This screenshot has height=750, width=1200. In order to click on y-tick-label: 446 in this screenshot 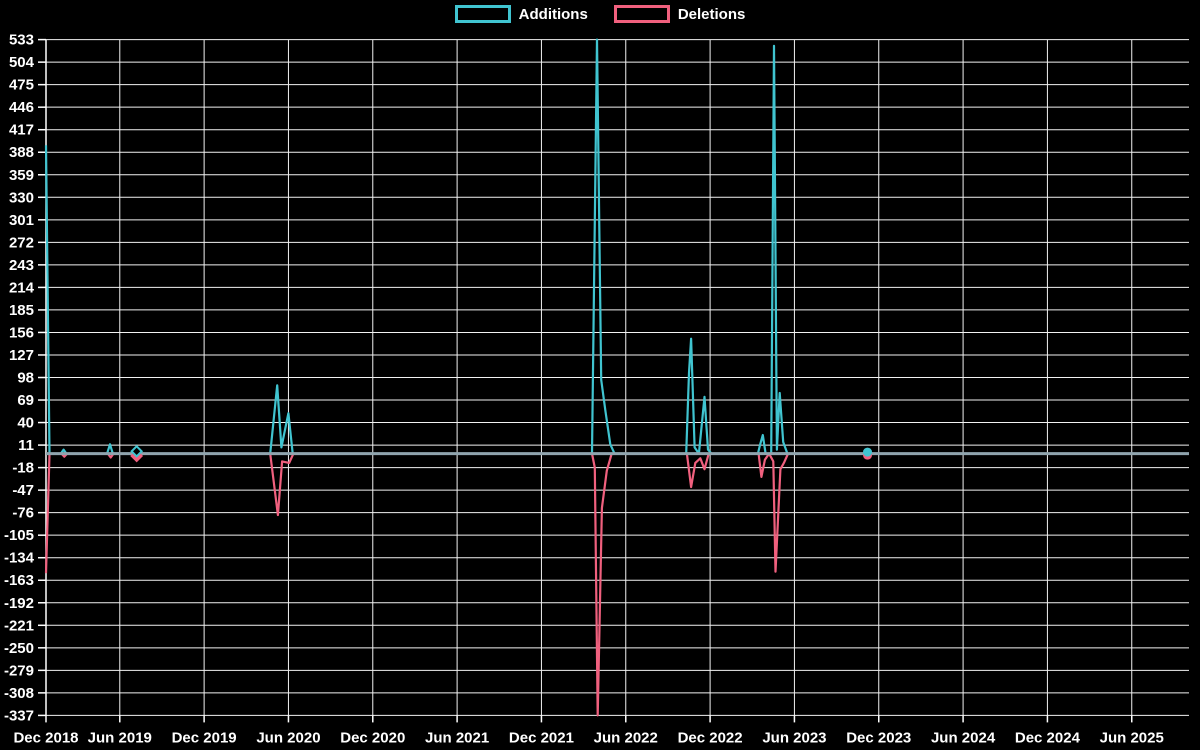, I will do `click(21, 107)`.